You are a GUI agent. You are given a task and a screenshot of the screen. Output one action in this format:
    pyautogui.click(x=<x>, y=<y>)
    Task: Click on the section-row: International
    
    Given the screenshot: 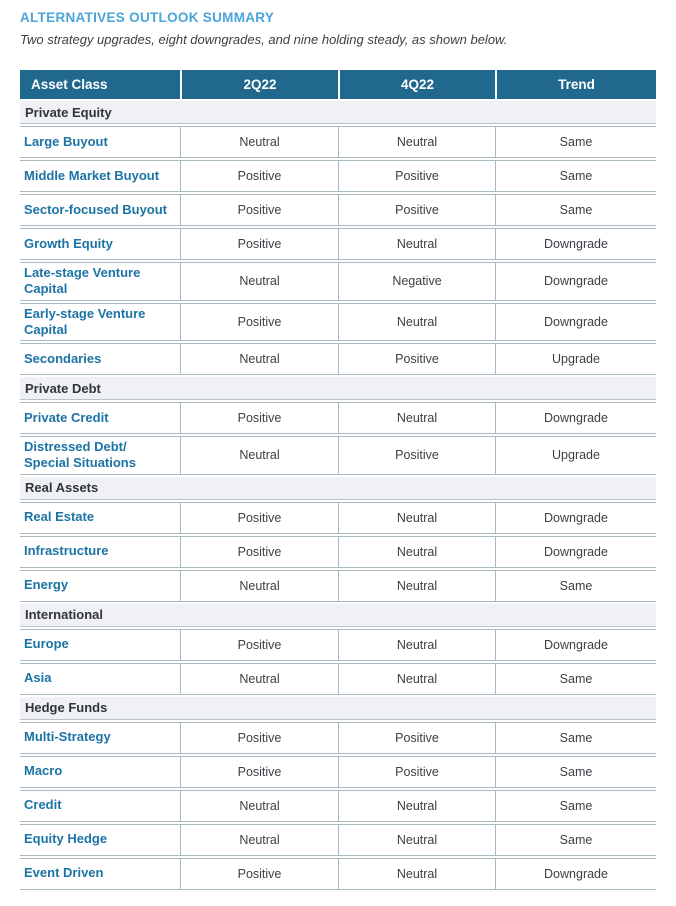 What is the action you would take?
    pyautogui.click(x=338, y=615)
    